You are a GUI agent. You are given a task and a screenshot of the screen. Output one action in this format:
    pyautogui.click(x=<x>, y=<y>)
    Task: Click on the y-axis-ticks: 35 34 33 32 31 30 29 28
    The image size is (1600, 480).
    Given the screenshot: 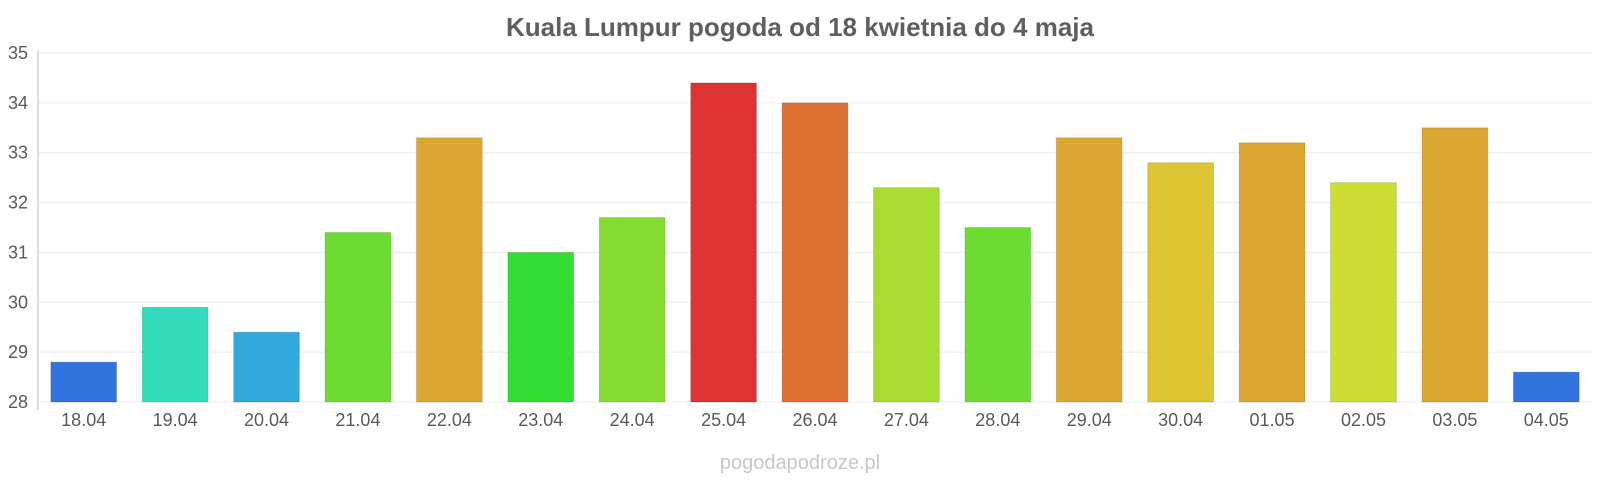 What is the action you would take?
    pyautogui.click(x=18, y=227)
    